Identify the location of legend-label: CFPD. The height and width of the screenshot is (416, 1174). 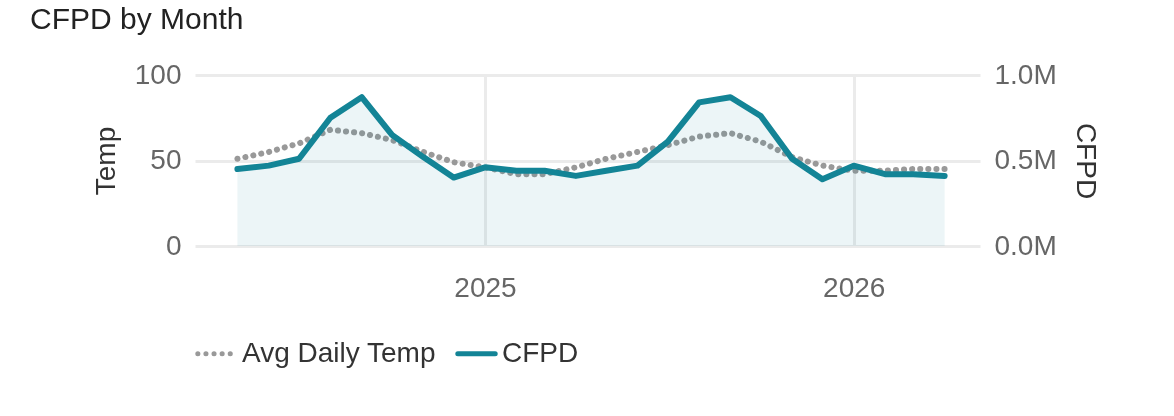
(540, 352).